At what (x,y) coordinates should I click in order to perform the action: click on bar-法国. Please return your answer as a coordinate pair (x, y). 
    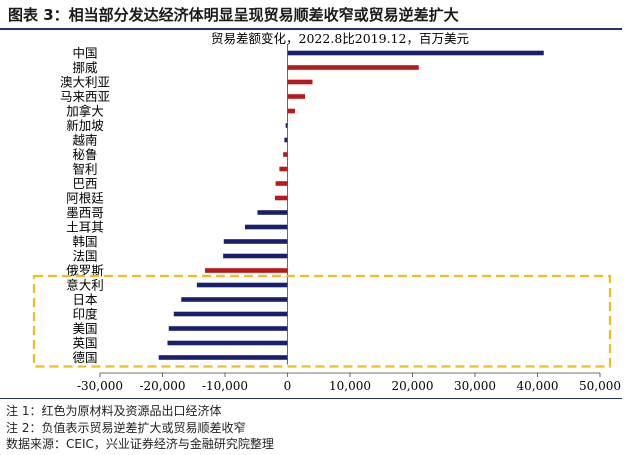
    Looking at the image, I should click on (255, 256).